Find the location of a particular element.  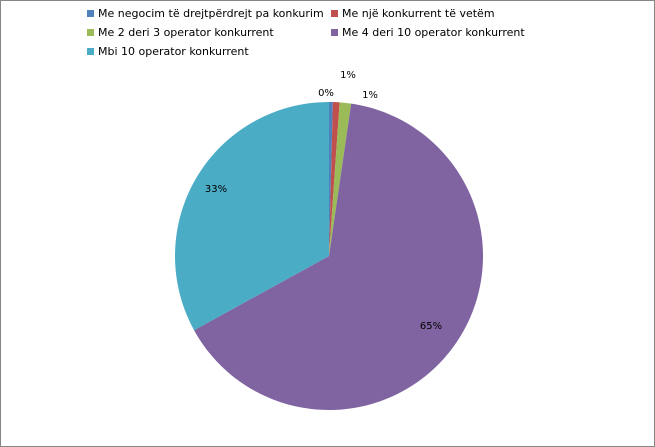

legend-item: Mbi 10 operator konkurrent is located at coordinates (168, 52).